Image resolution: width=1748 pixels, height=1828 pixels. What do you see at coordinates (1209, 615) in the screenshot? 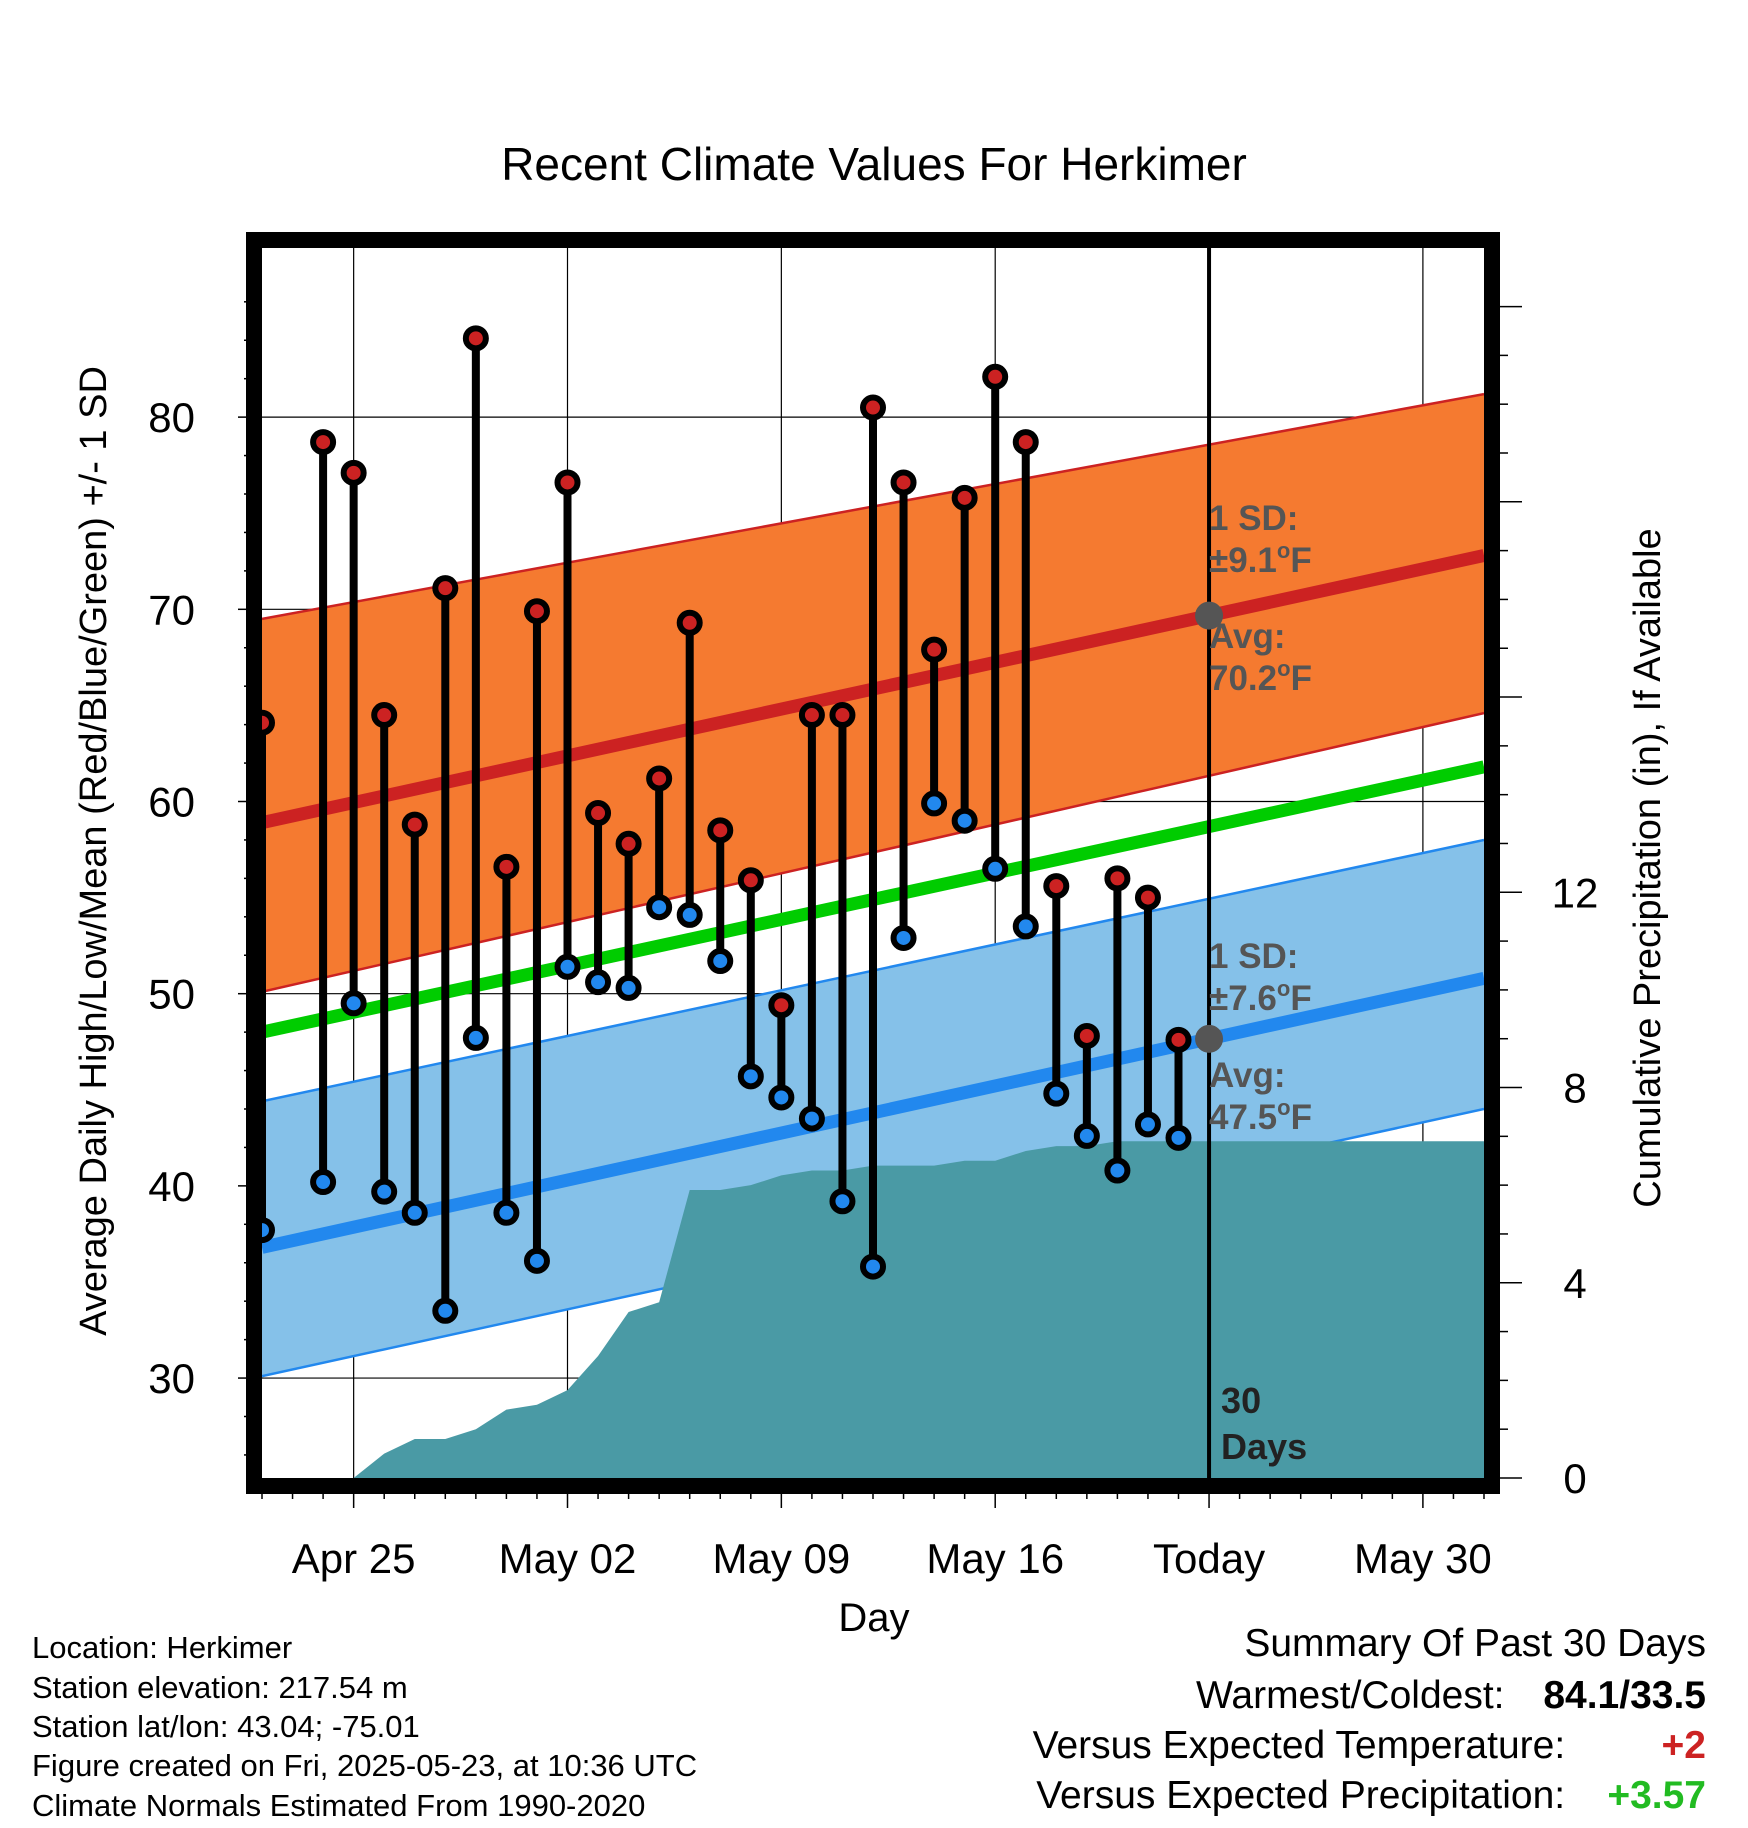
I see `high-avg-today-dot` at bounding box center [1209, 615].